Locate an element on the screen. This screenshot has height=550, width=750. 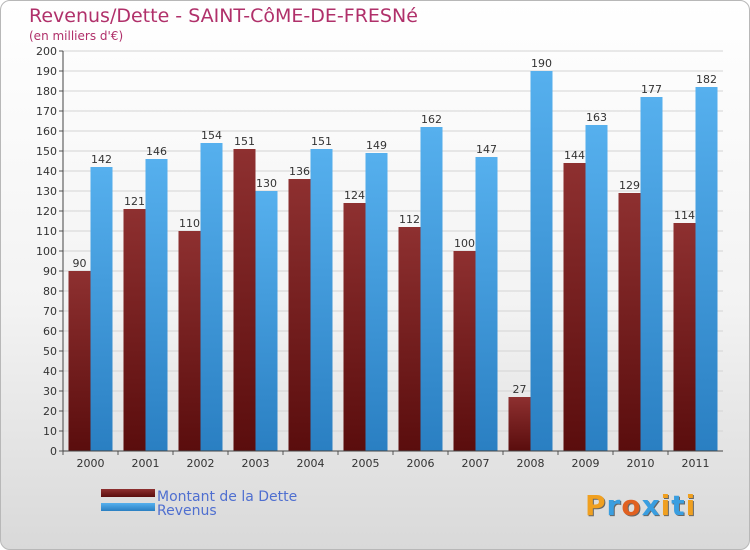
x-tick-label: 2005 is located at coordinates (366, 463).